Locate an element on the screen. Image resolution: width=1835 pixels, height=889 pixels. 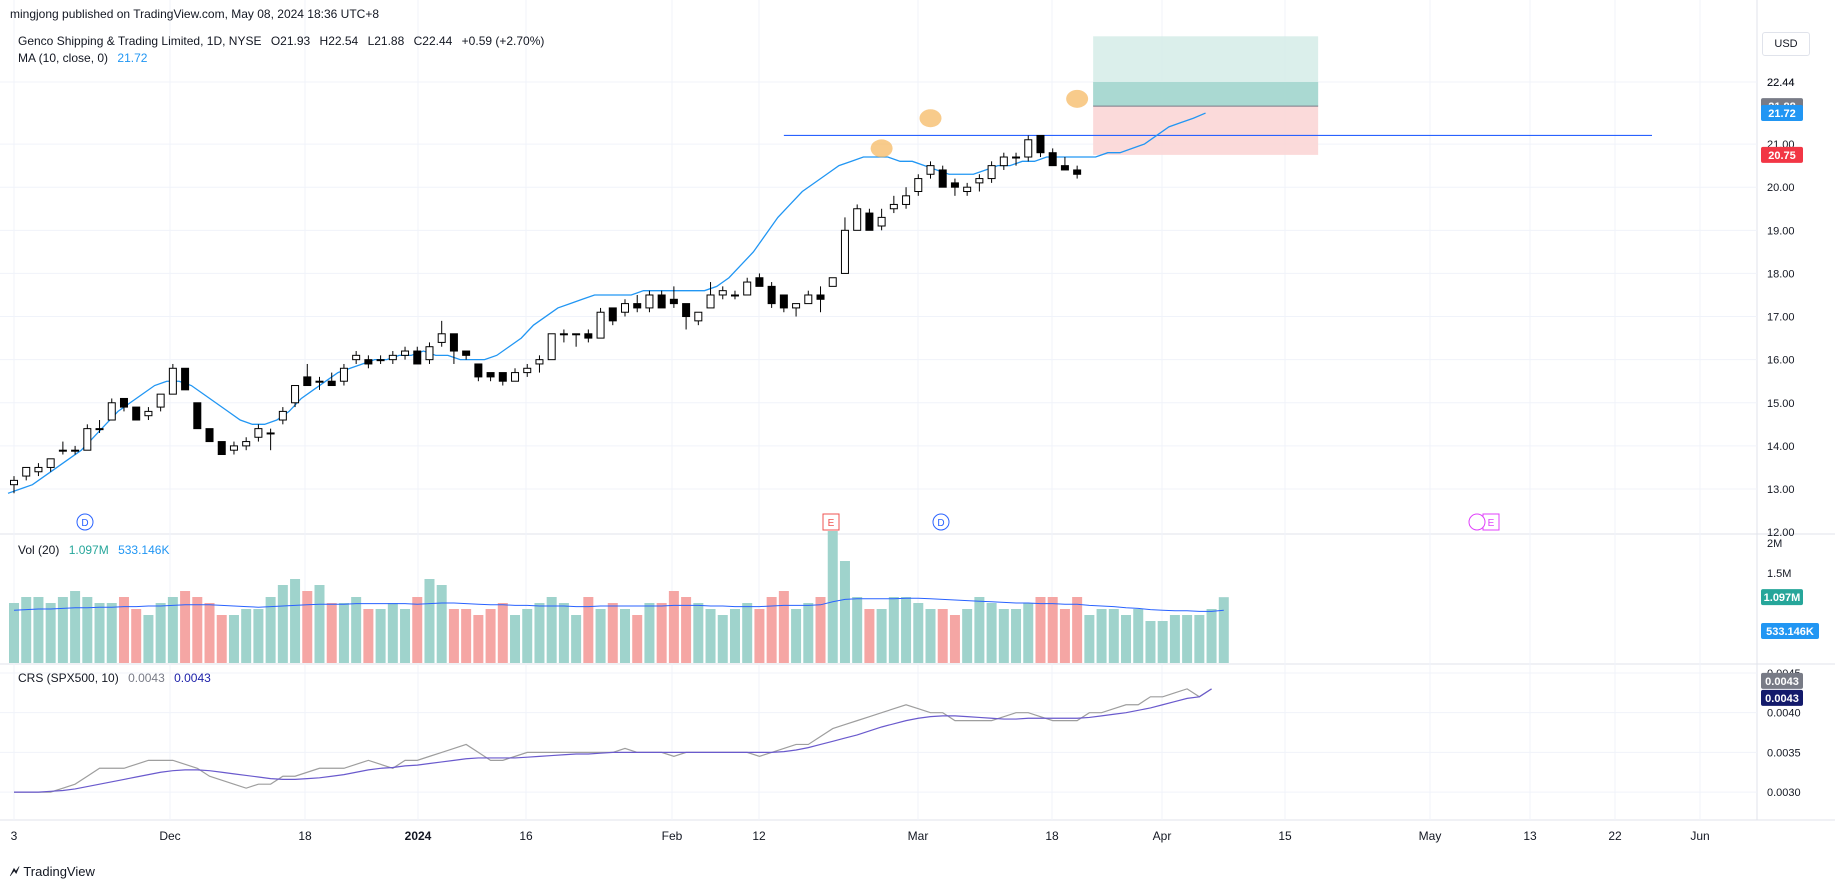
crs-ma-badge-text: 0.0043 is located at coordinates (1782, 699).